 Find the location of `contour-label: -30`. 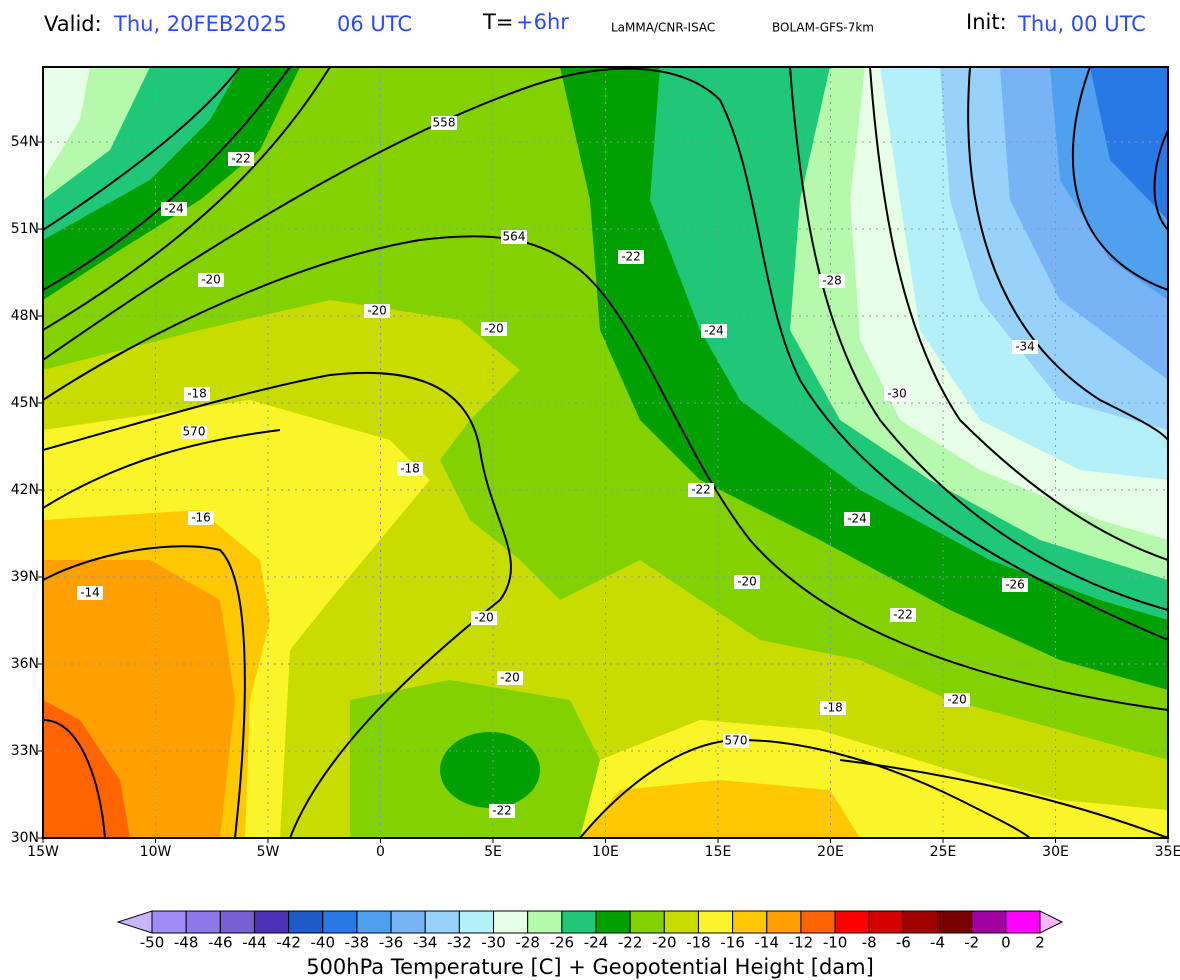

contour-label: -30 is located at coordinates (897, 394).